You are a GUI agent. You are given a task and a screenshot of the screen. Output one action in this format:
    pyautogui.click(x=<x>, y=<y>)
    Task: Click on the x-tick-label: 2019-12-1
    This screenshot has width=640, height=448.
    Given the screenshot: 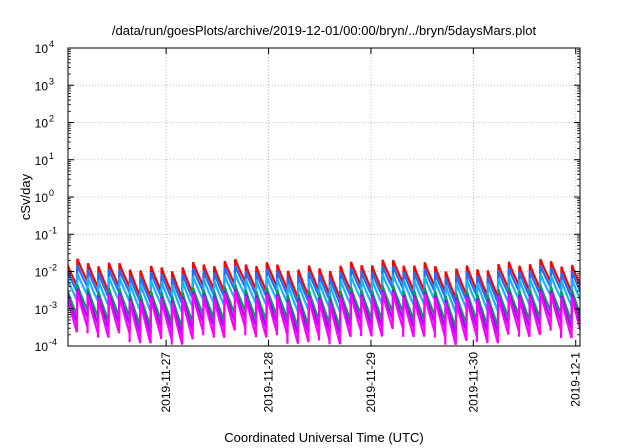 What is the action you would take?
    pyautogui.click(x=576, y=379)
    